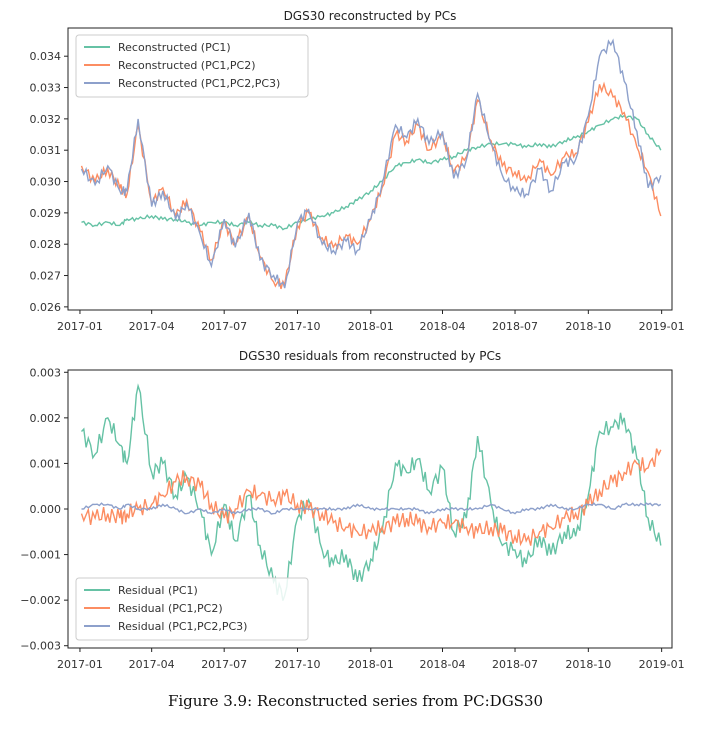 The width and height of the screenshot is (711, 735). What do you see at coordinates (40, 646) in the screenshot?
I see `y-tick-label: −0.003` at bounding box center [40, 646].